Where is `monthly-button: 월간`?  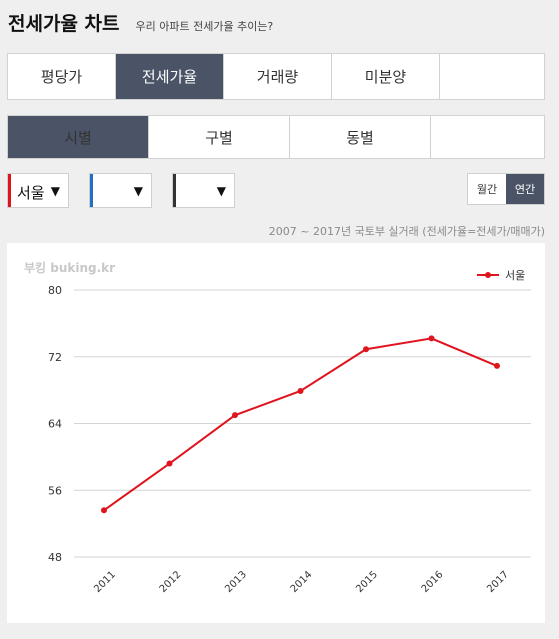 monthly-button: 월간 is located at coordinates (487, 189).